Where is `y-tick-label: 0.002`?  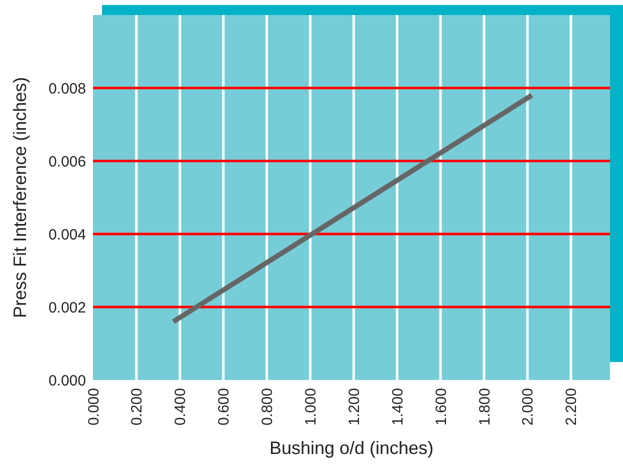
y-tick-label: 0.002 is located at coordinates (67, 307).